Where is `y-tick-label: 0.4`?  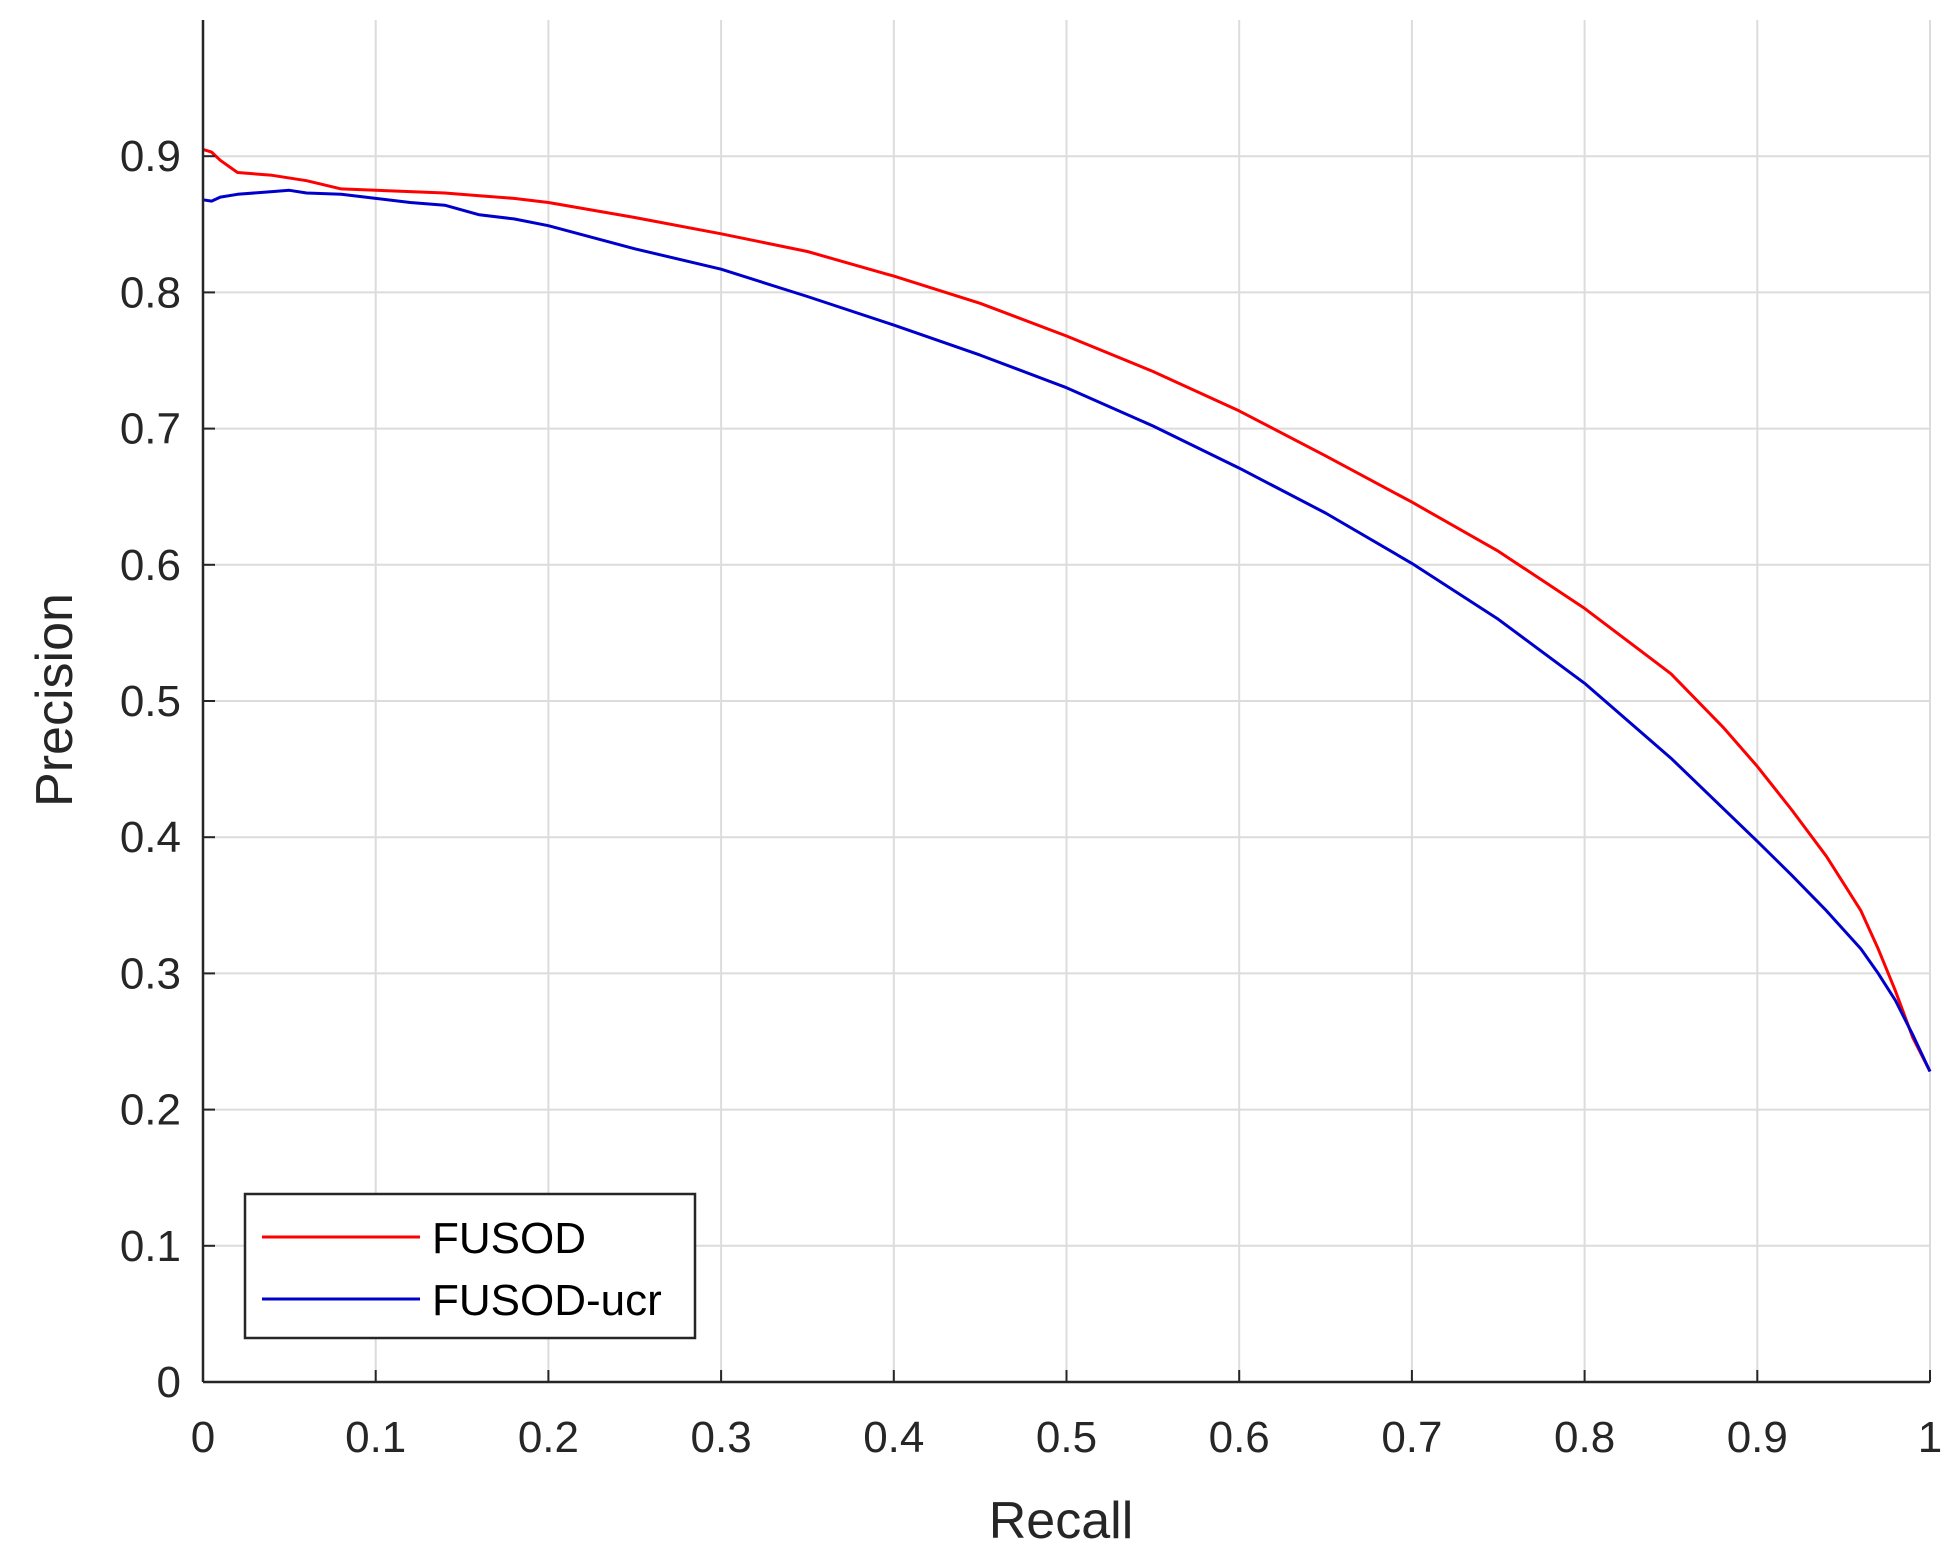 y-tick-label: 0.4 is located at coordinates (150, 837).